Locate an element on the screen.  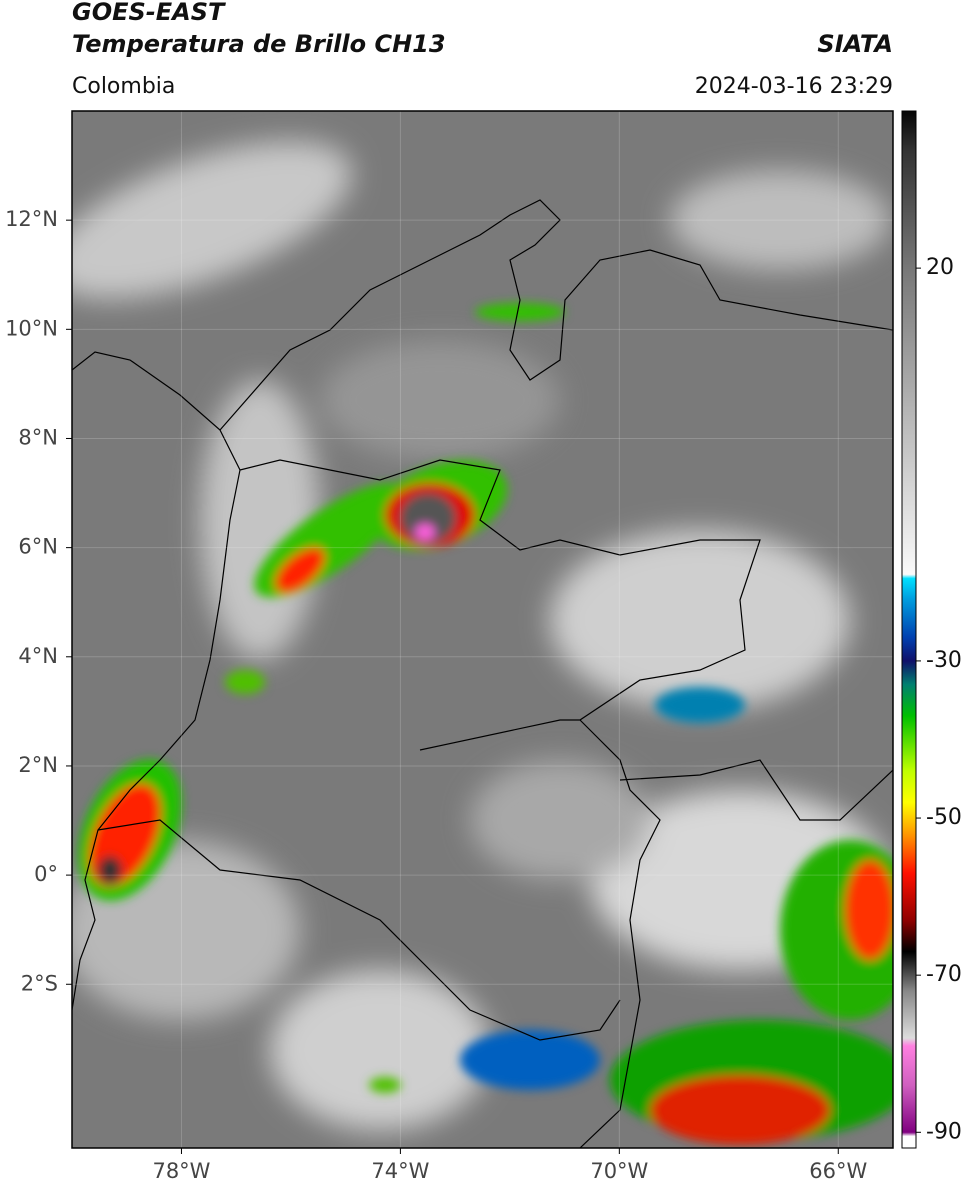
timestamp: 2024-03-16 23:29 is located at coordinates (794, 86).